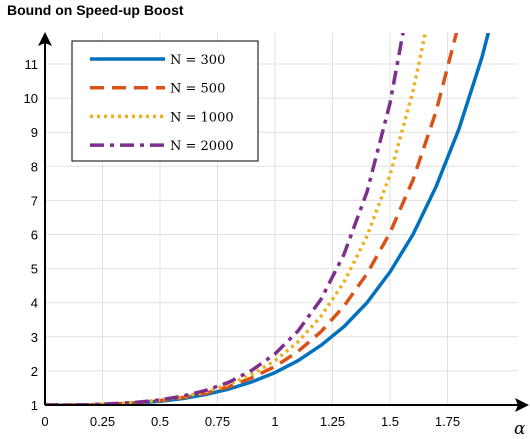 This screenshot has width=530, height=439. What do you see at coordinates (217, 421) in the screenshot?
I see `x-tick-label: 0.75` at bounding box center [217, 421].